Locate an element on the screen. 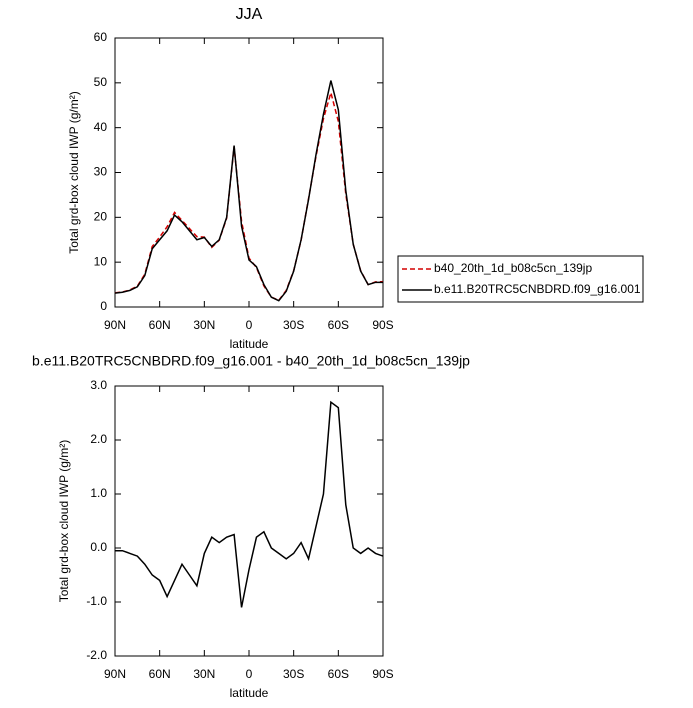 Image resolution: width=693 pixels, height=708 pixels. chart-title: JJA is located at coordinates (249, 14).